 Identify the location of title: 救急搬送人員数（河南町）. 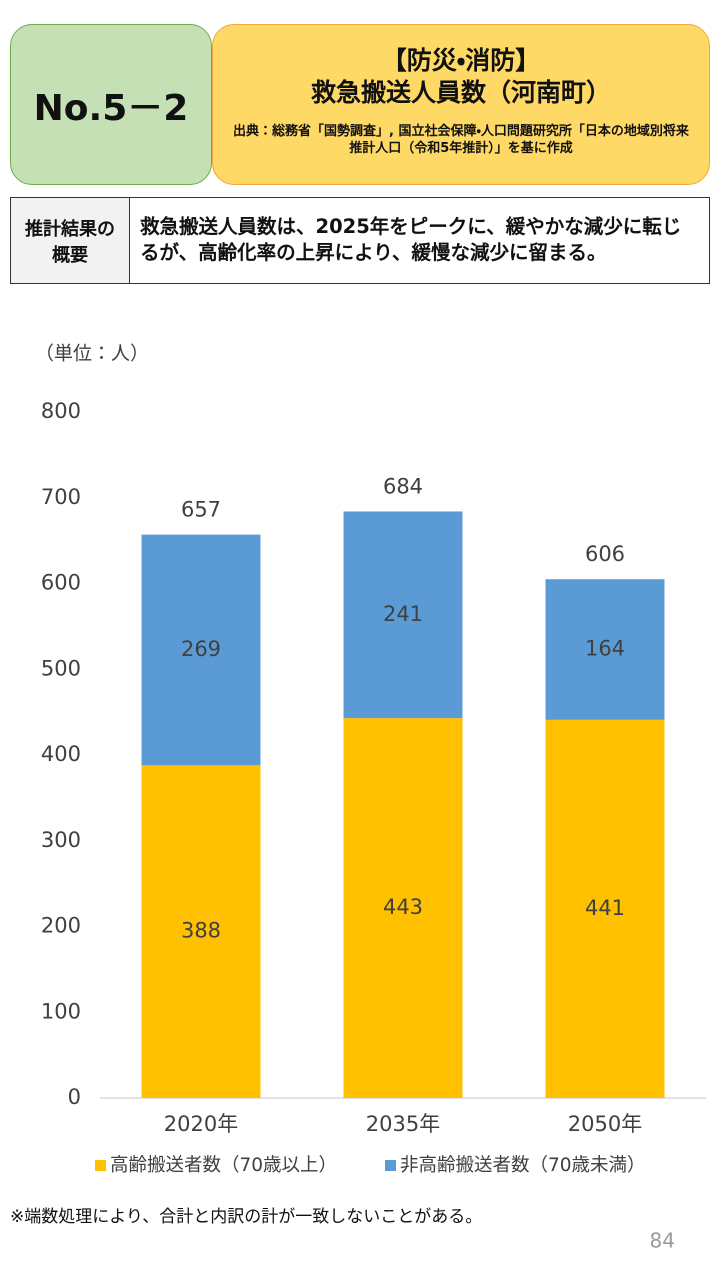
(460, 92).